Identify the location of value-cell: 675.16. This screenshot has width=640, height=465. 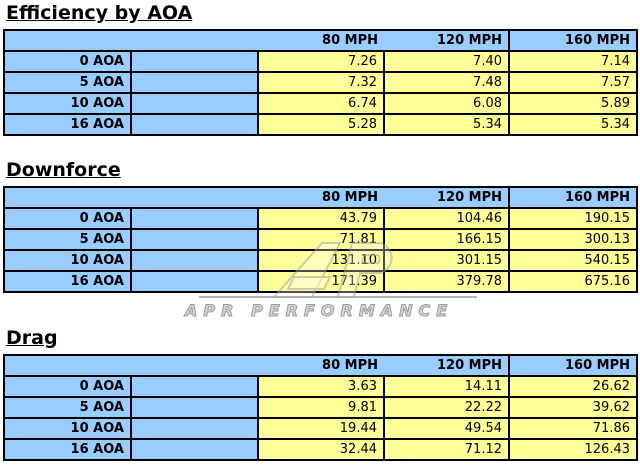
(573, 281).